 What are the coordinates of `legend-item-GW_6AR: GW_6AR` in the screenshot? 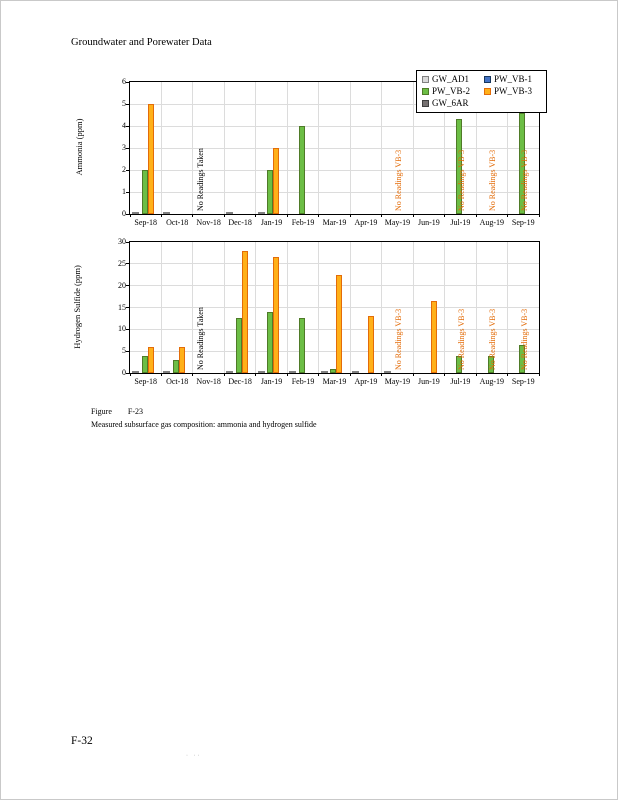 It's located at (452, 103).